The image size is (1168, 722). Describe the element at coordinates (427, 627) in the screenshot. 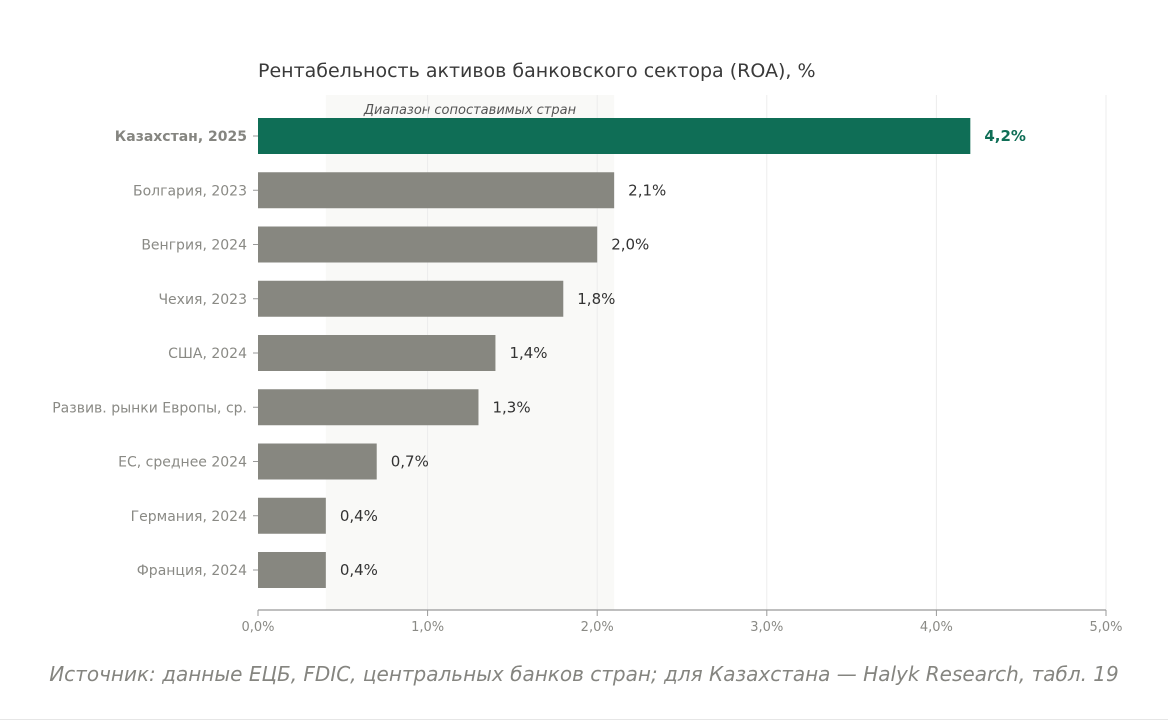

I see `x-tick-label: 1,0%` at that location.